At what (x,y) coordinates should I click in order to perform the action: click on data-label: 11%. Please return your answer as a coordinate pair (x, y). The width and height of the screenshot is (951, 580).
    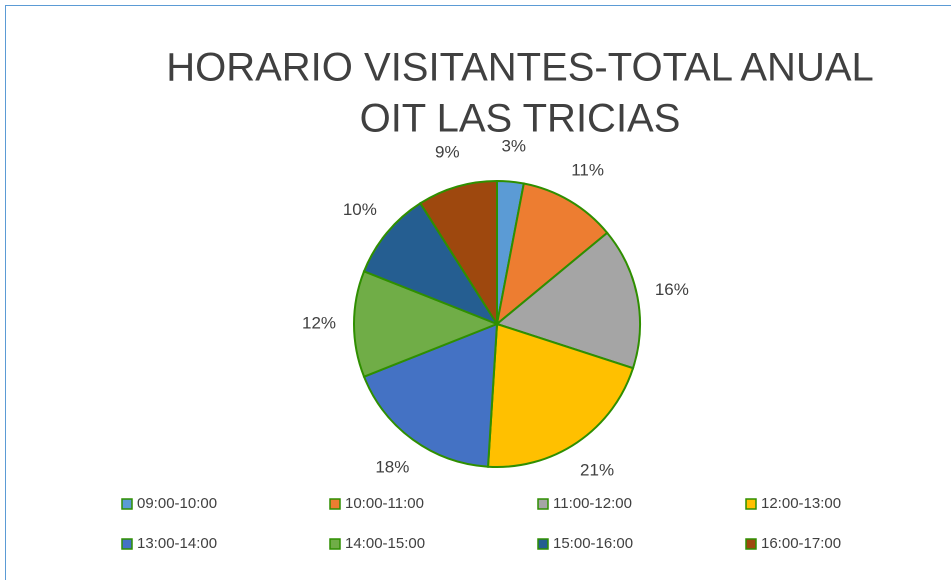
    Looking at the image, I should click on (587, 169).